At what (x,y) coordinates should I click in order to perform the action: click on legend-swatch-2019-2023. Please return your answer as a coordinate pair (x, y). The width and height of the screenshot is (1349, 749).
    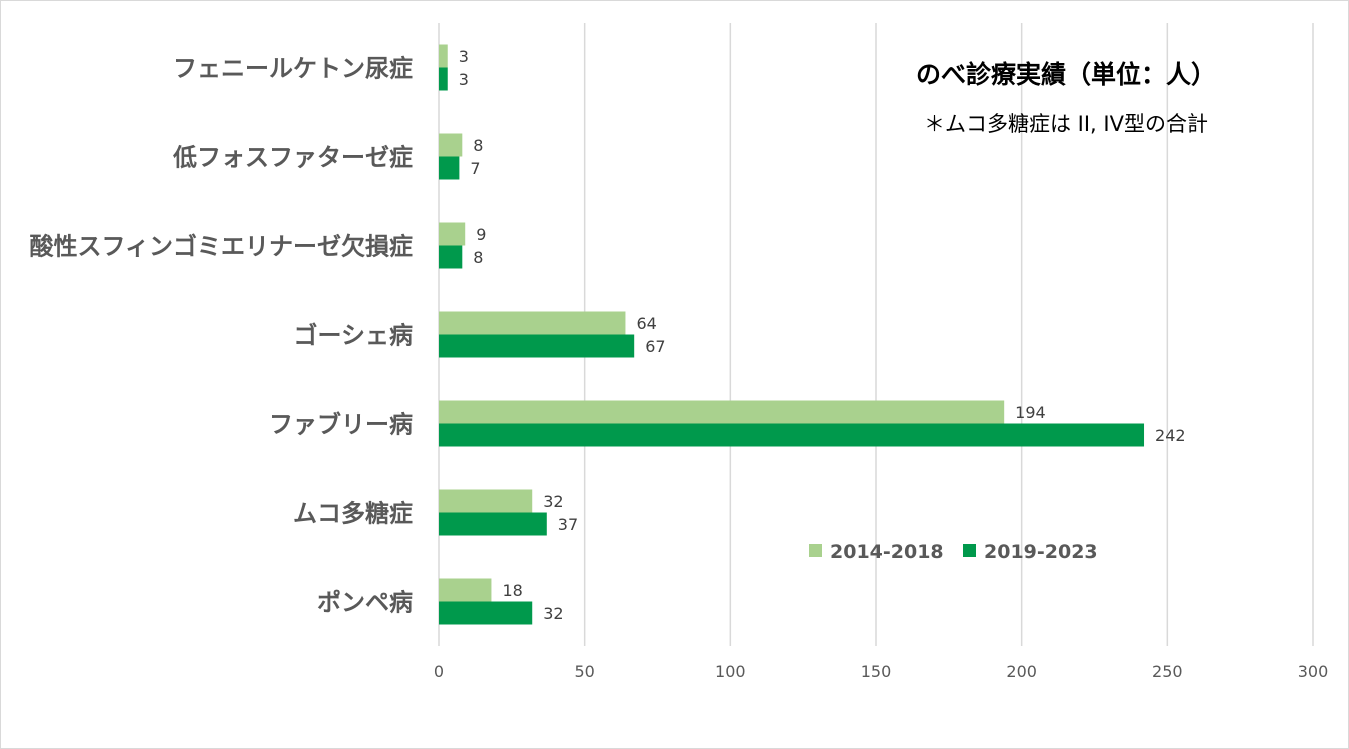
    Looking at the image, I should click on (969, 550).